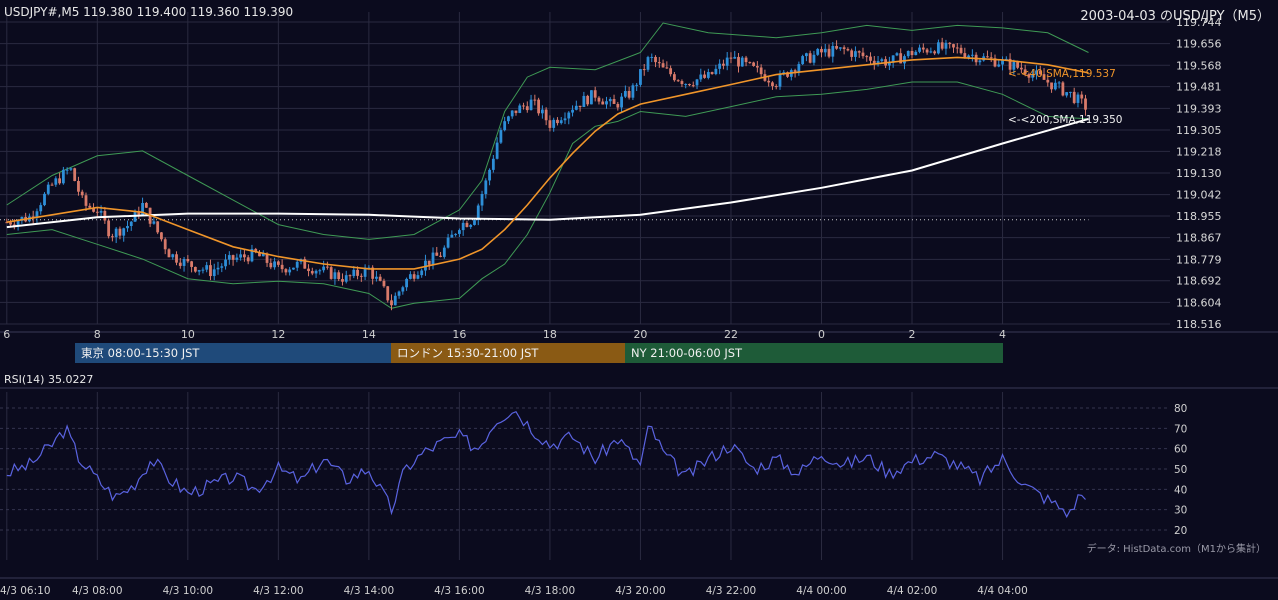 The width and height of the screenshot is (1278, 600). Describe the element at coordinates (1062, 74) in the screenshot. I see `sma40-label: <-<40,SMA,119.537` at that location.